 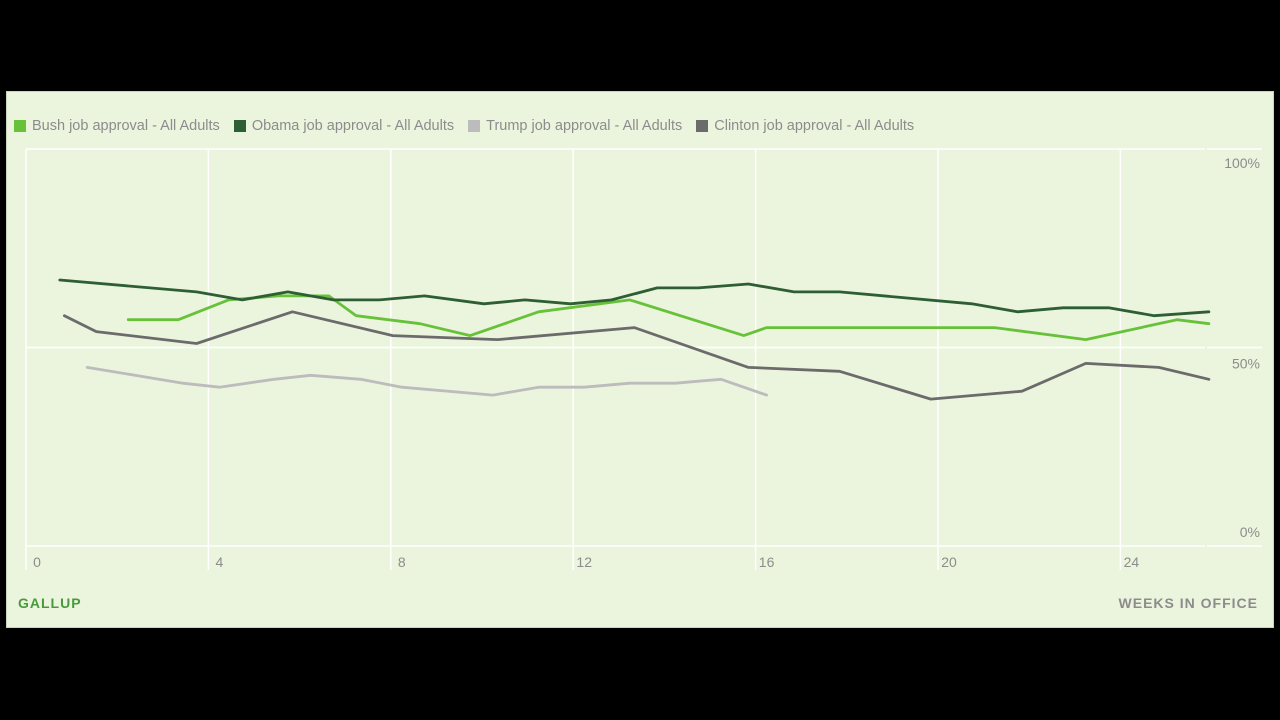 What do you see at coordinates (814, 126) in the screenshot?
I see `legend-label-clinton: Clinton job approval - All Adults` at bounding box center [814, 126].